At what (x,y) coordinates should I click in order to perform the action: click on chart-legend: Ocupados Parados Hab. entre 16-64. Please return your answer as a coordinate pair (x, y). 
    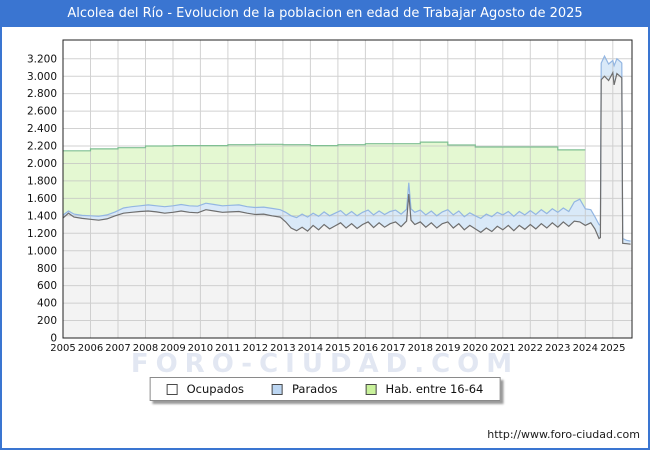
    Looking at the image, I should click on (325, 389).